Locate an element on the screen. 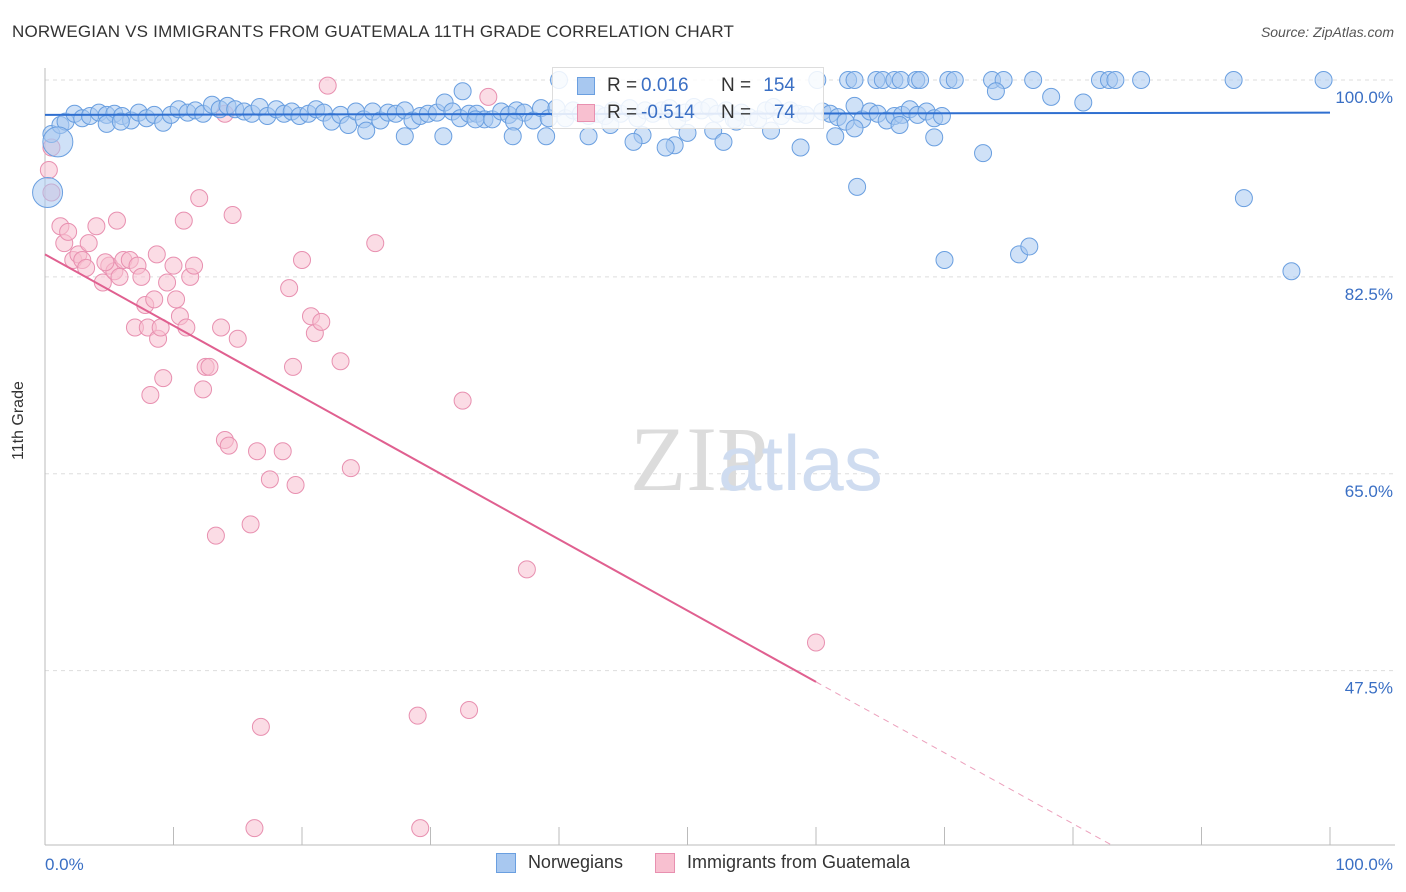 The width and height of the screenshot is (1406, 892). legend-label: Immigrants from Guatemala is located at coordinates (798, 862).